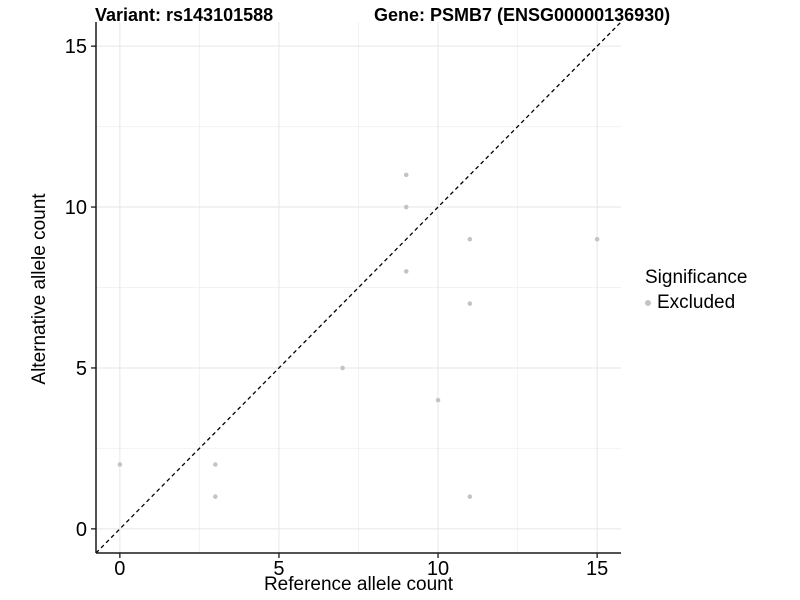 The image size is (800, 600). Describe the element at coordinates (76, 208) in the screenshot. I see `y-tick-label: 10` at that location.